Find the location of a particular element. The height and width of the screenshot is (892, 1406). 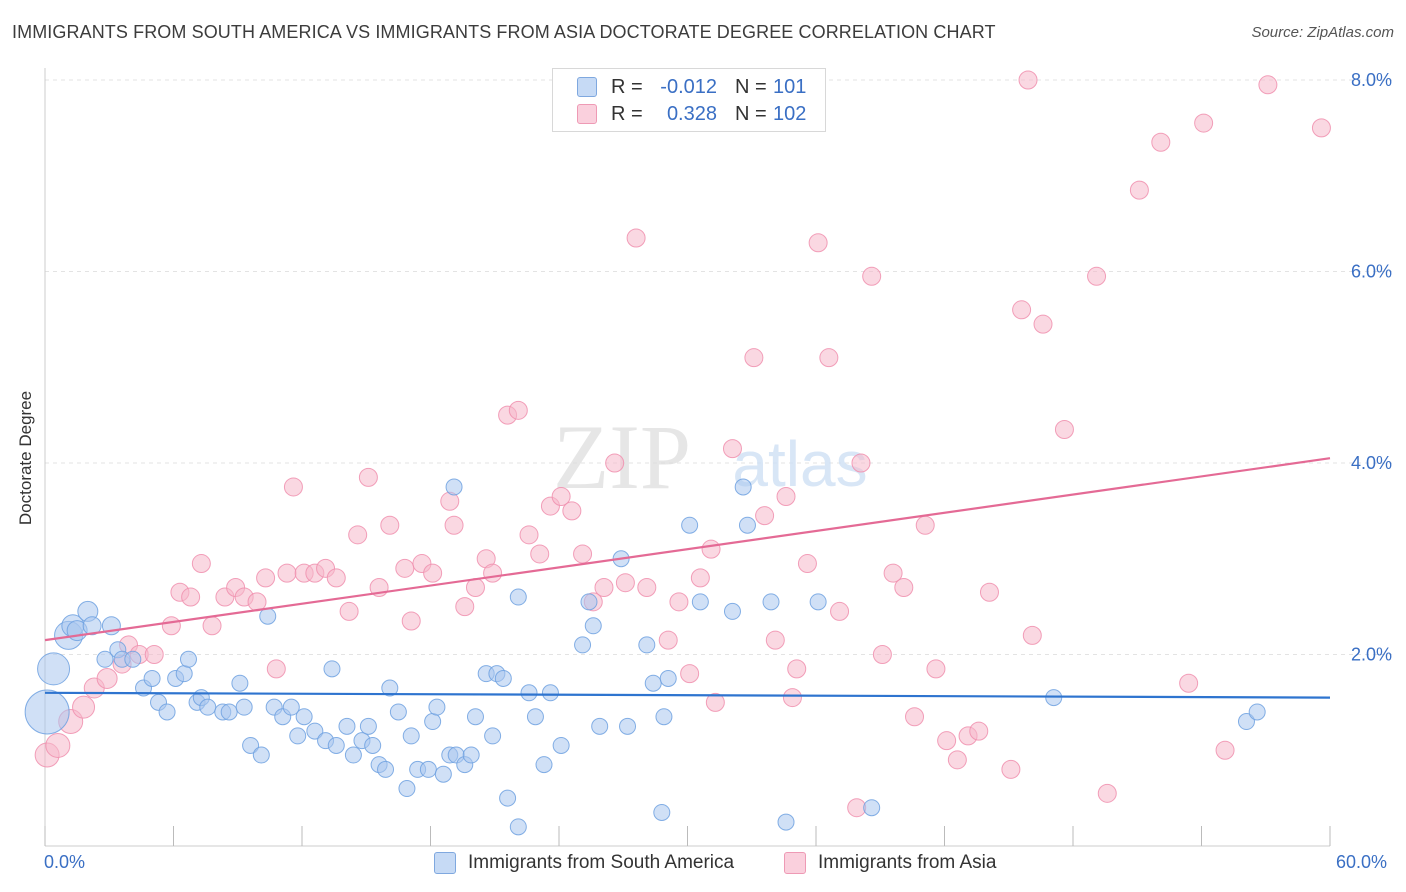

legend-row-south-america: R = -0.012 N = 101 is located at coordinates (691, 87).